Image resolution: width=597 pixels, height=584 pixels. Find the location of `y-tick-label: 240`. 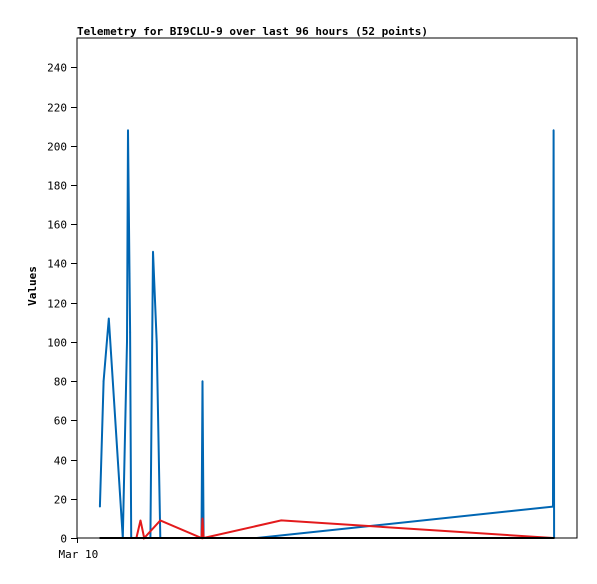

y-tick-label: 240 is located at coordinates (57, 68).